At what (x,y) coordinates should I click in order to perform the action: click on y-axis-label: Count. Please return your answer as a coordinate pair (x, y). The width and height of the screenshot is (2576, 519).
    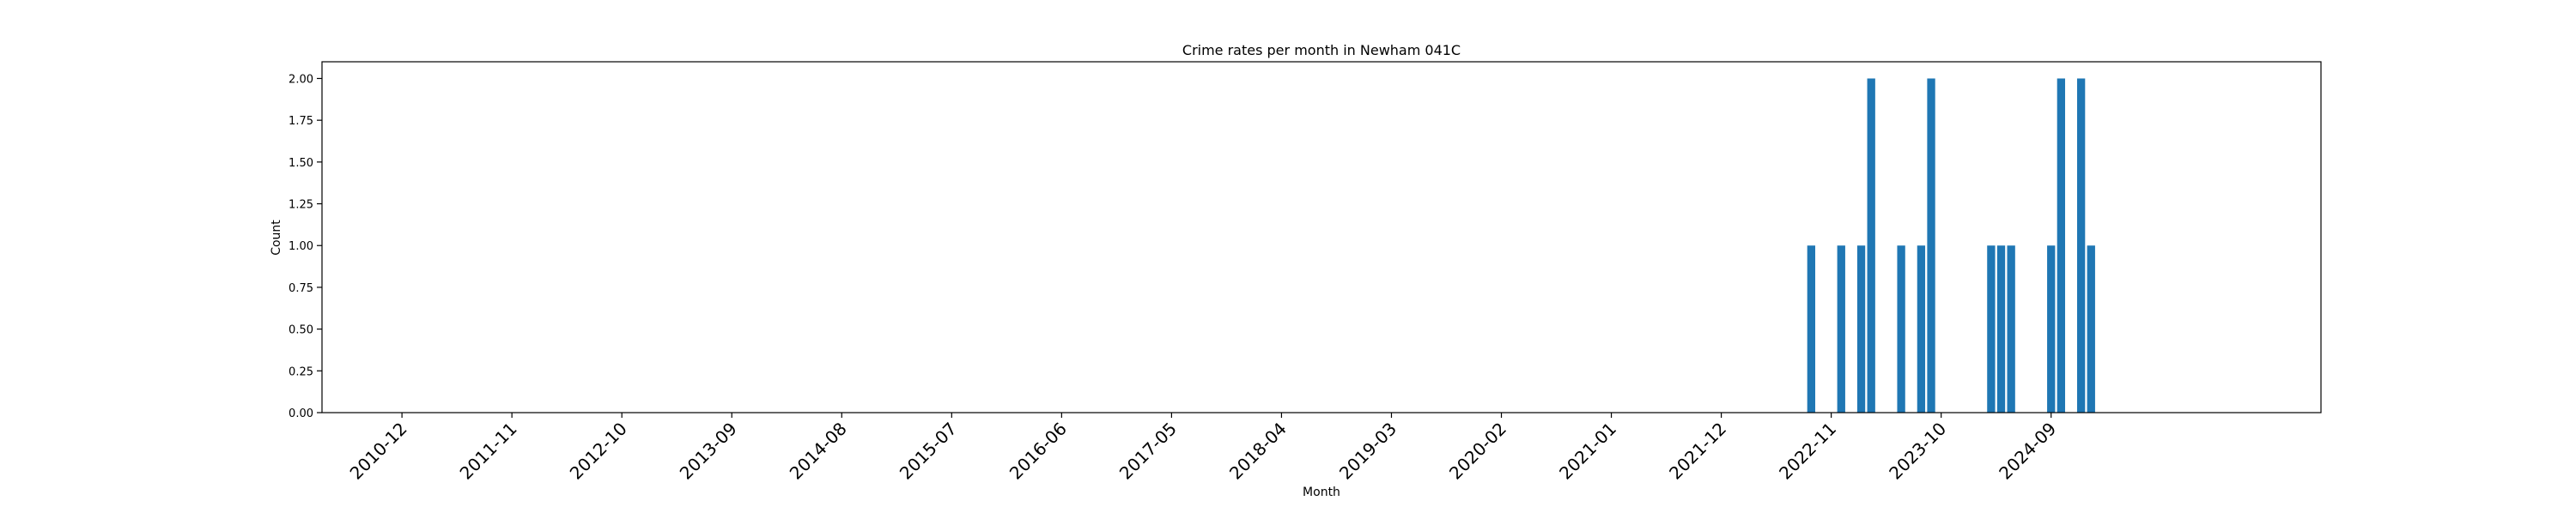
    Looking at the image, I should click on (276, 238).